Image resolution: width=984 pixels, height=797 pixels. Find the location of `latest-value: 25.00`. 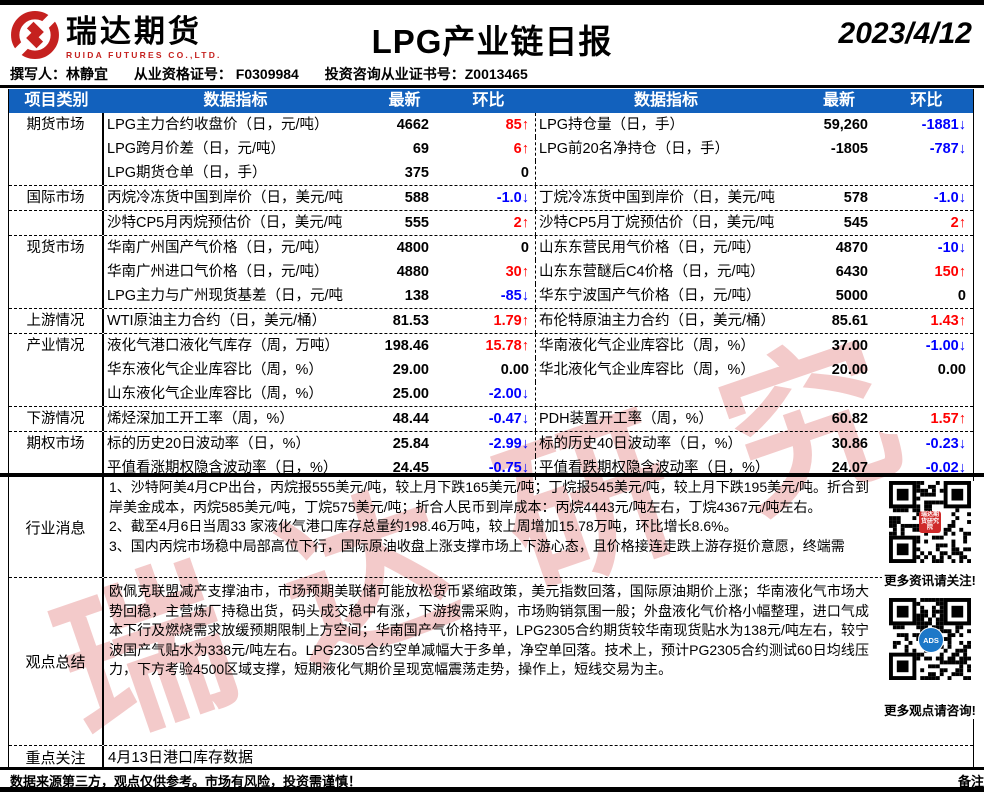

latest-value: 25.00 is located at coordinates (410, 394).